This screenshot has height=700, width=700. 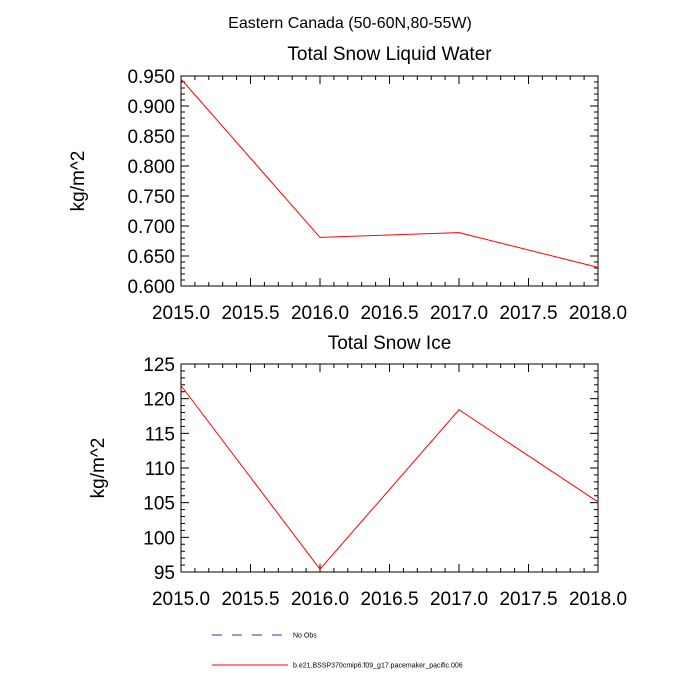 What do you see at coordinates (98, 468) in the screenshot?
I see `y-axis-label-snow-ice: kg/m^2` at bounding box center [98, 468].